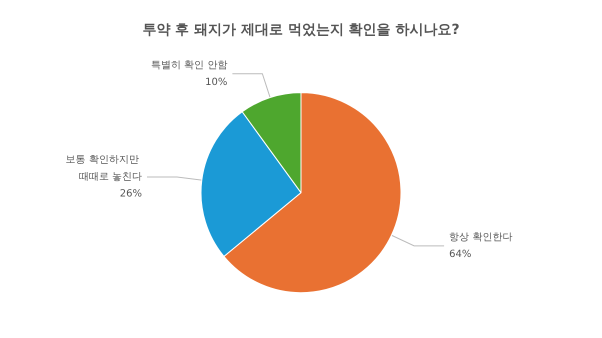 The width and height of the screenshot is (602, 338). What do you see at coordinates (301, 30) in the screenshot?
I see `chart-title: 투약 후 돼지가 제대로 먹었는지 확인을 하시나요?` at bounding box center [301, 30].